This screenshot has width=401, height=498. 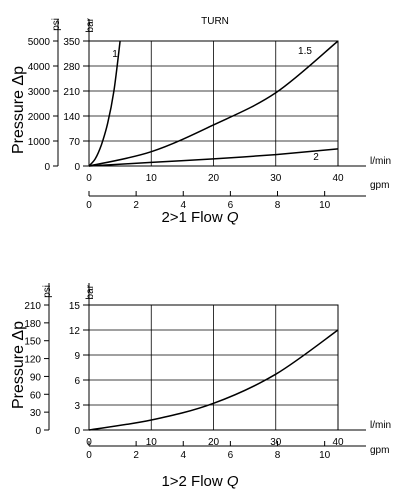 What do you see at coordinates (36, 395) in the screenshot?
I see `chart2-psi-tick-label: 60` at bounding box center [36, 395].